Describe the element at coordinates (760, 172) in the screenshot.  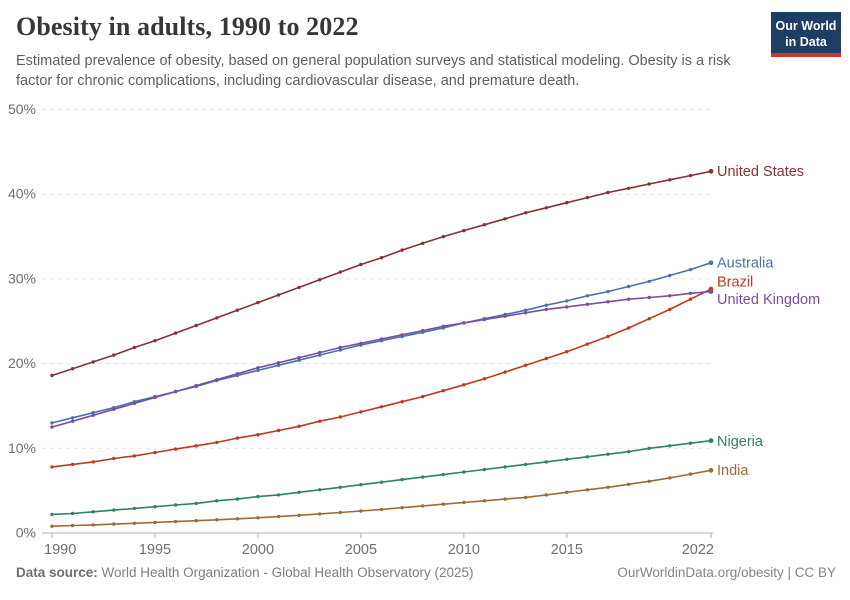
I see `series-label-united-states: United States` at that location.